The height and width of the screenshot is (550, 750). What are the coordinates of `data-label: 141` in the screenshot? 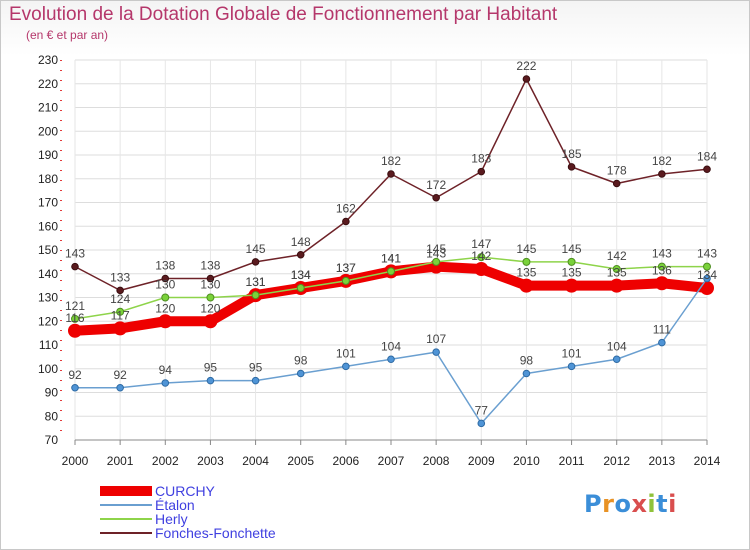 It's located at (391, 258).